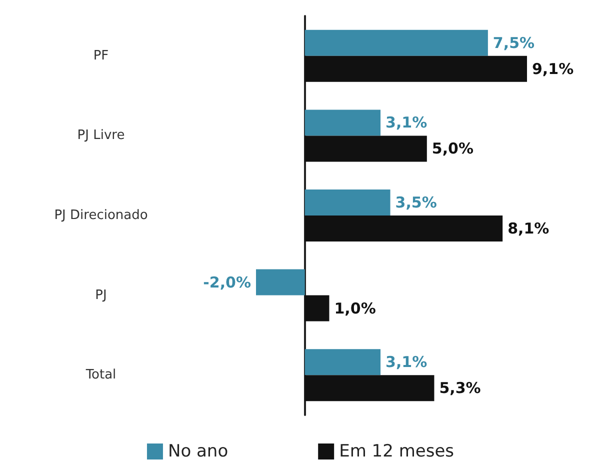 Image resolution: width=601 pixels, height=465 pixels. What do you see at coordinates (513, 43) in the screenshot?
I see `data-label: 7,5%` at bounding box center [513, 43].